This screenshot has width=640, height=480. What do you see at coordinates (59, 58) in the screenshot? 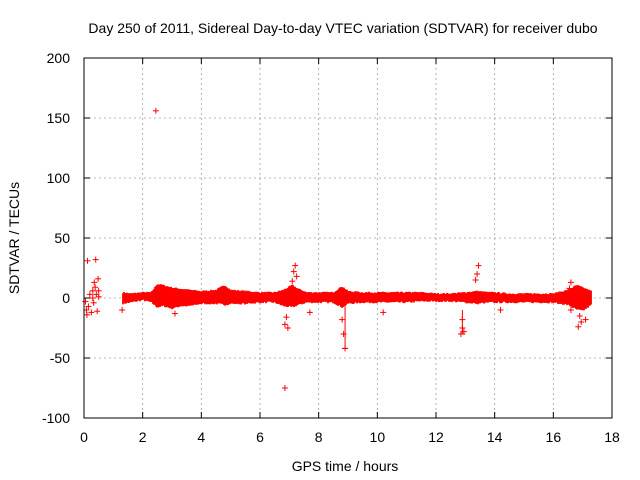
I see `y-tick-label: 200` at bounding box center [59, 58].